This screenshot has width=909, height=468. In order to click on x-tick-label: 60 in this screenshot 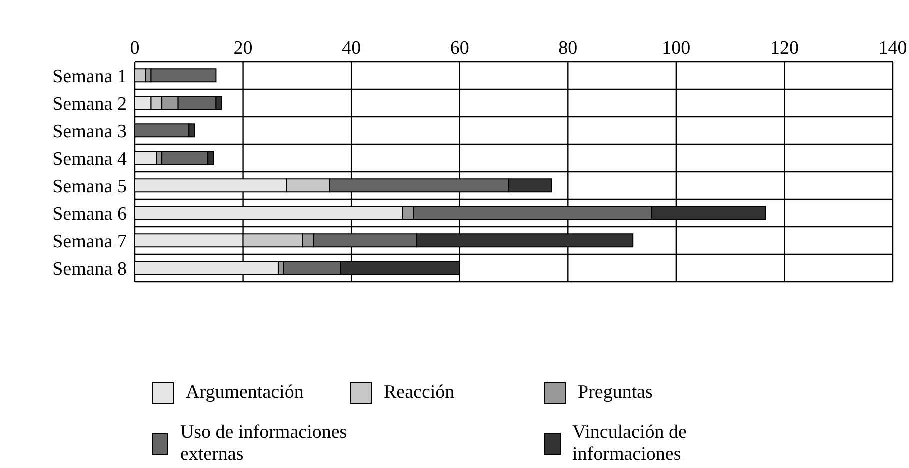, I will do `click(460, 48)`.